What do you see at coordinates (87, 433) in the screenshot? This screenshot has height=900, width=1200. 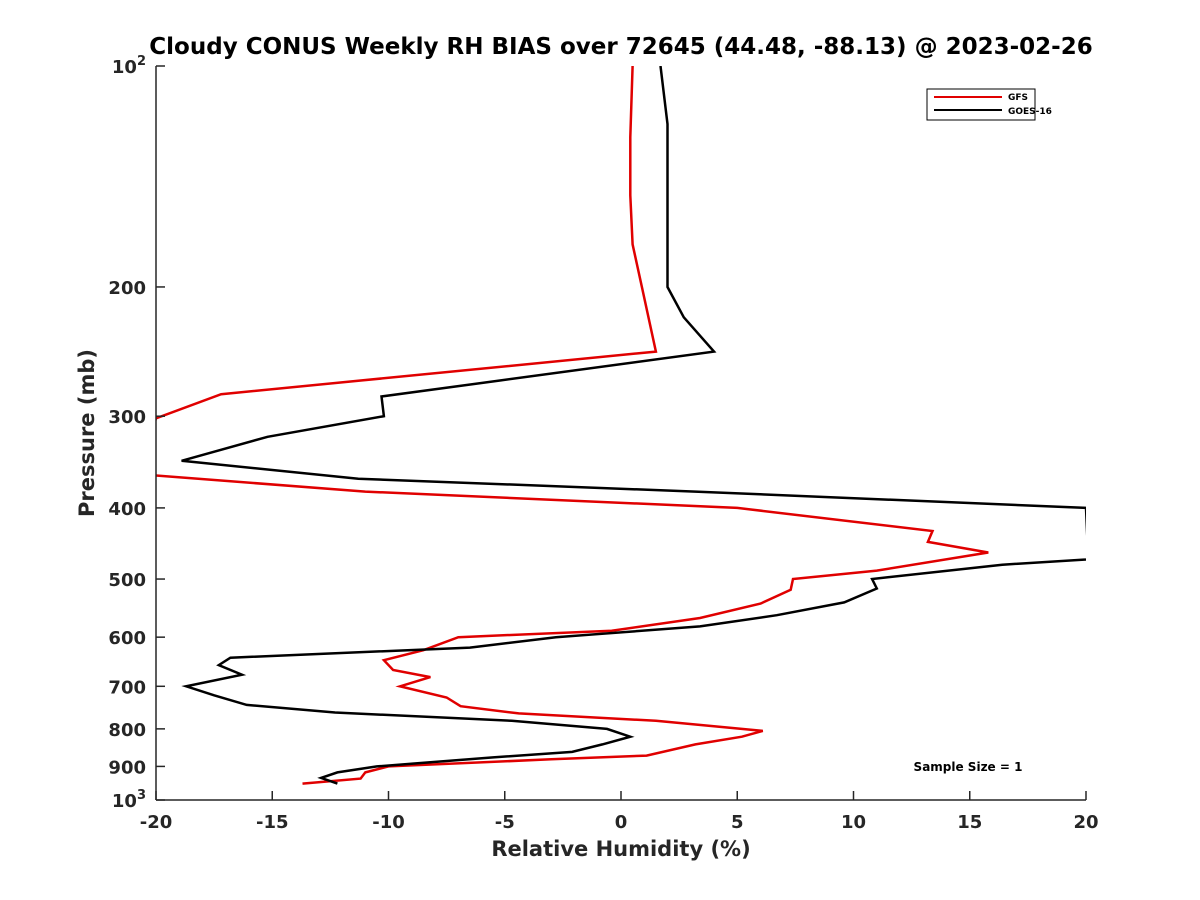 I see `y-axis-label: Pressure (mb)` at bounding box center [87, 433].